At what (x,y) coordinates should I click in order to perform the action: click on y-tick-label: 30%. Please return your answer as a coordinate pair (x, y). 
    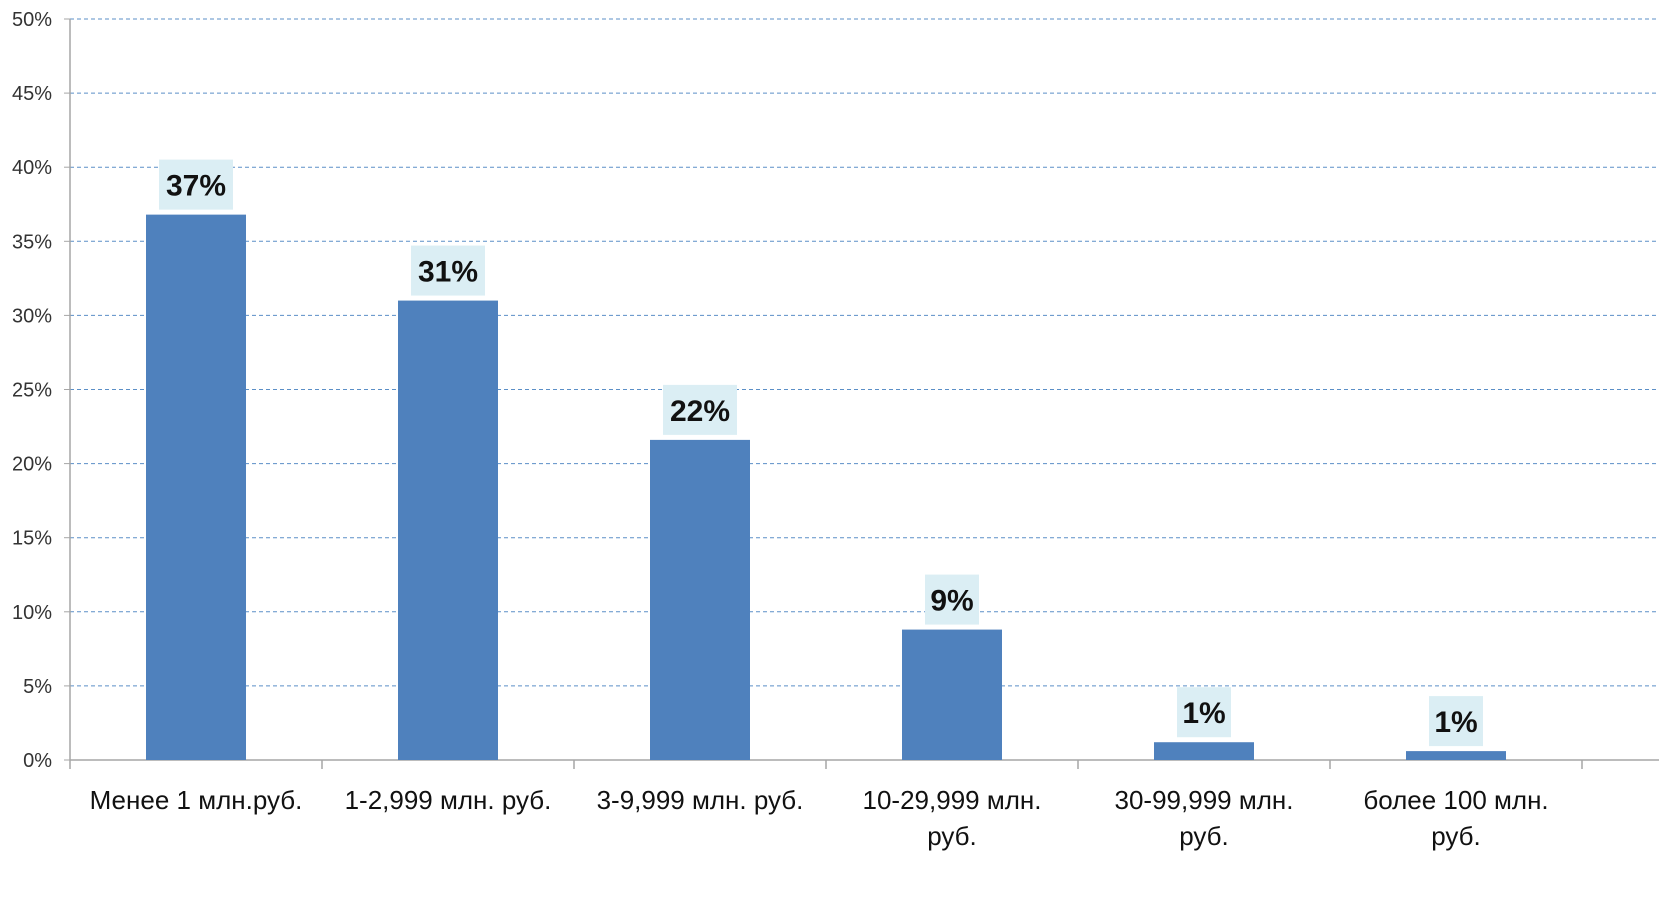
    Looking at the image, I should click on (32, 316).